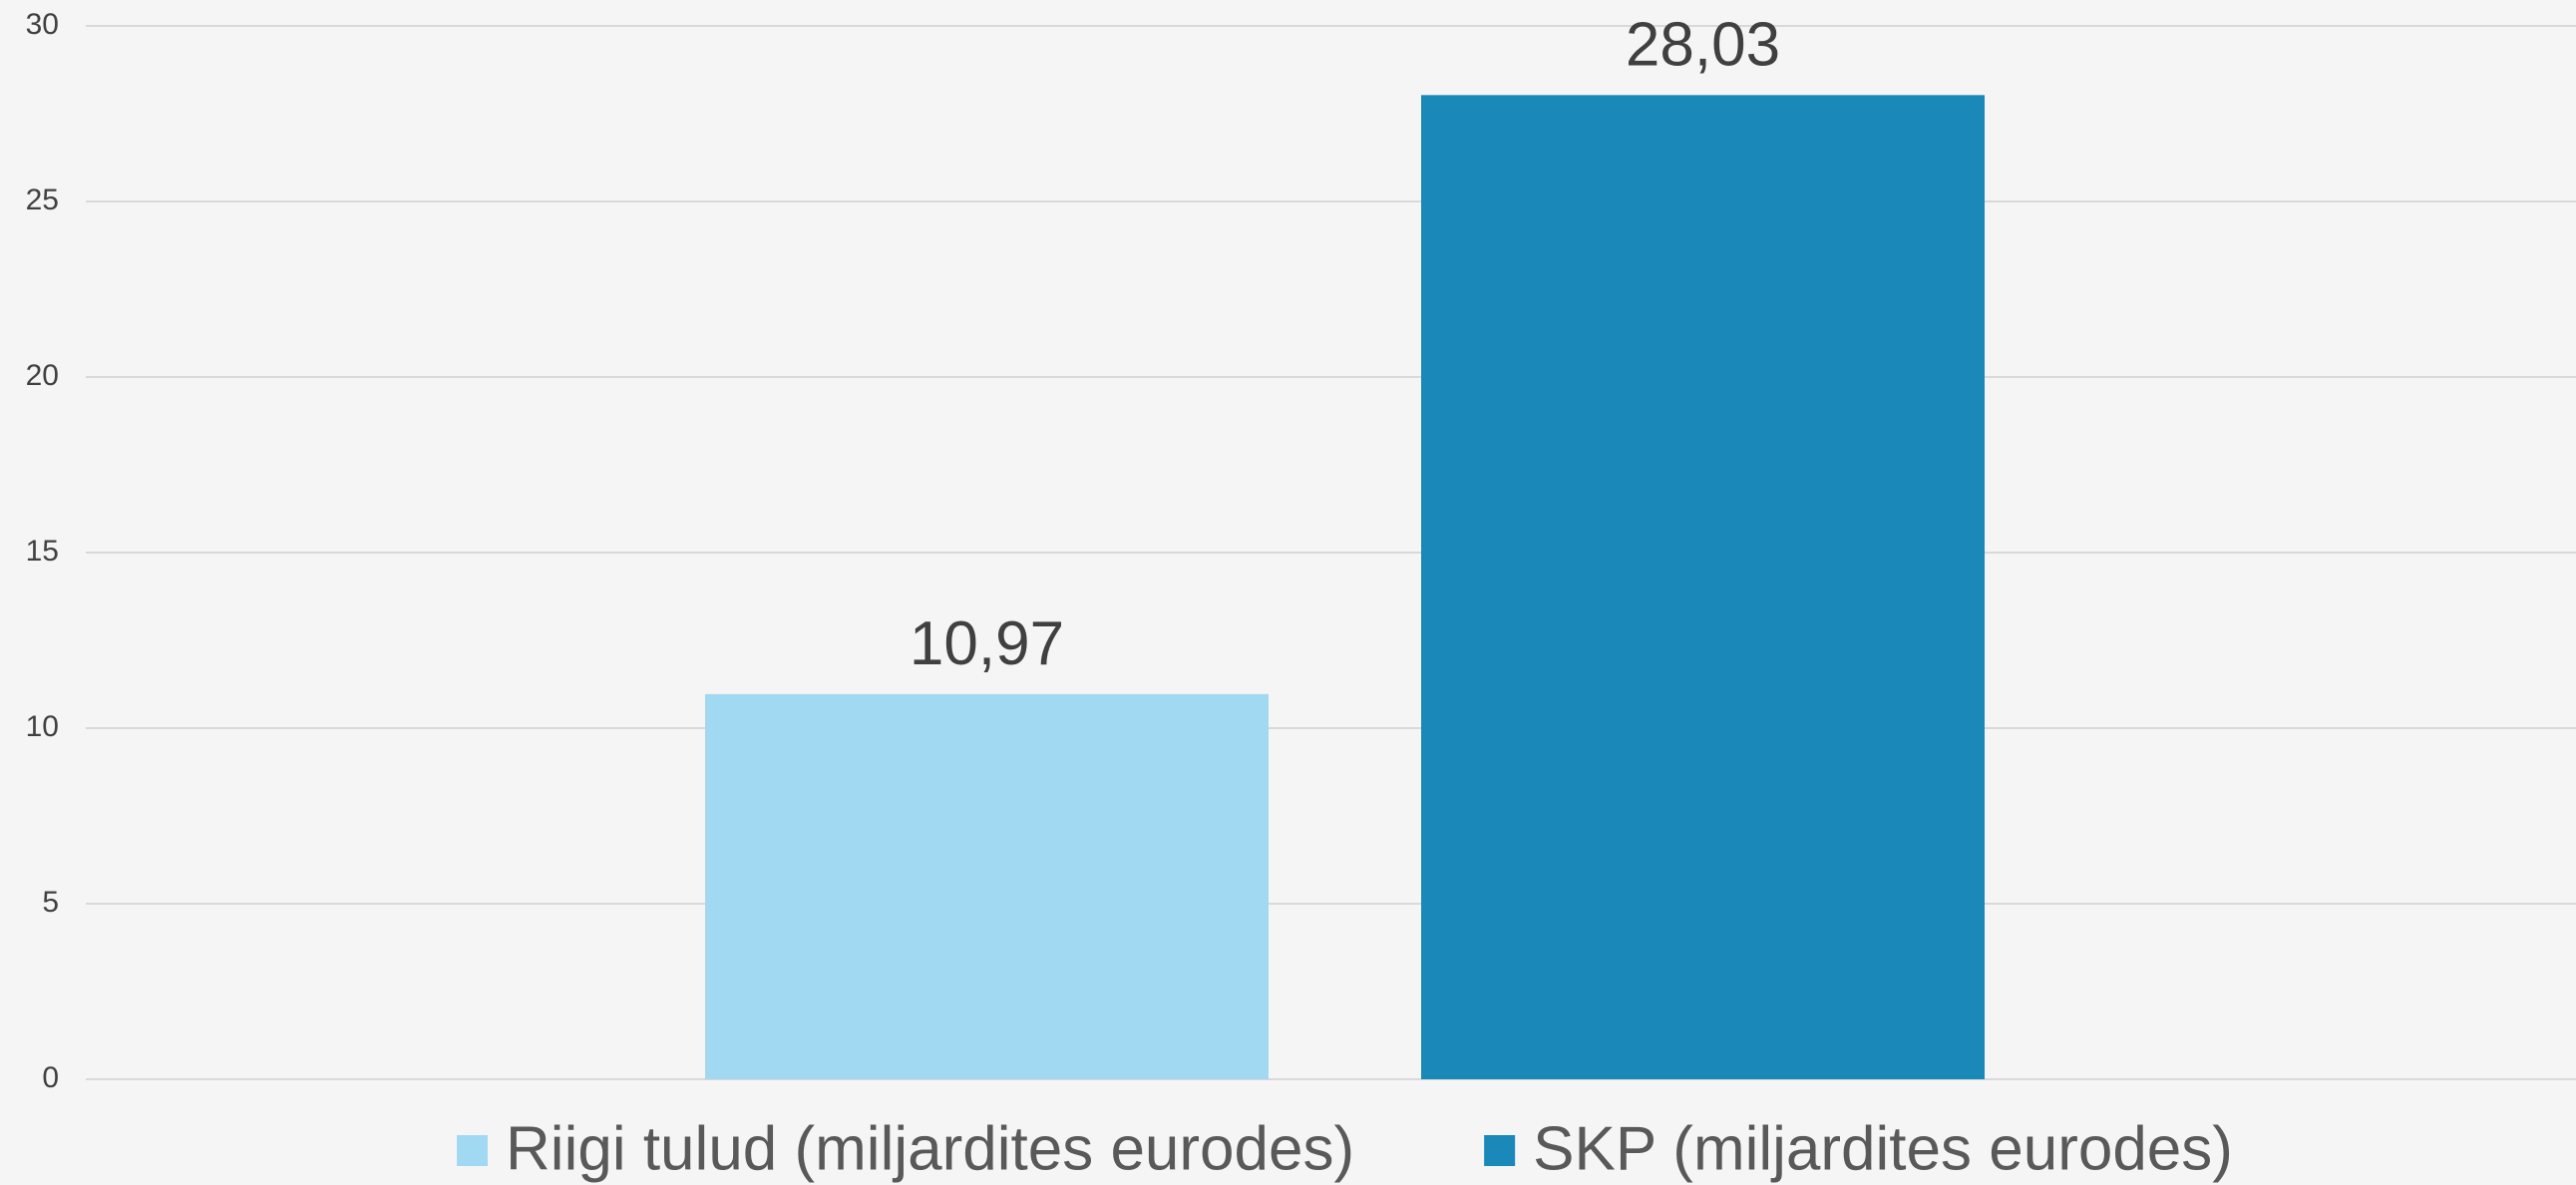  What do you see at coordinates (43, 200) in the screenshot?
I see `y-tick-label: 25` at bounding box center [43, 200].